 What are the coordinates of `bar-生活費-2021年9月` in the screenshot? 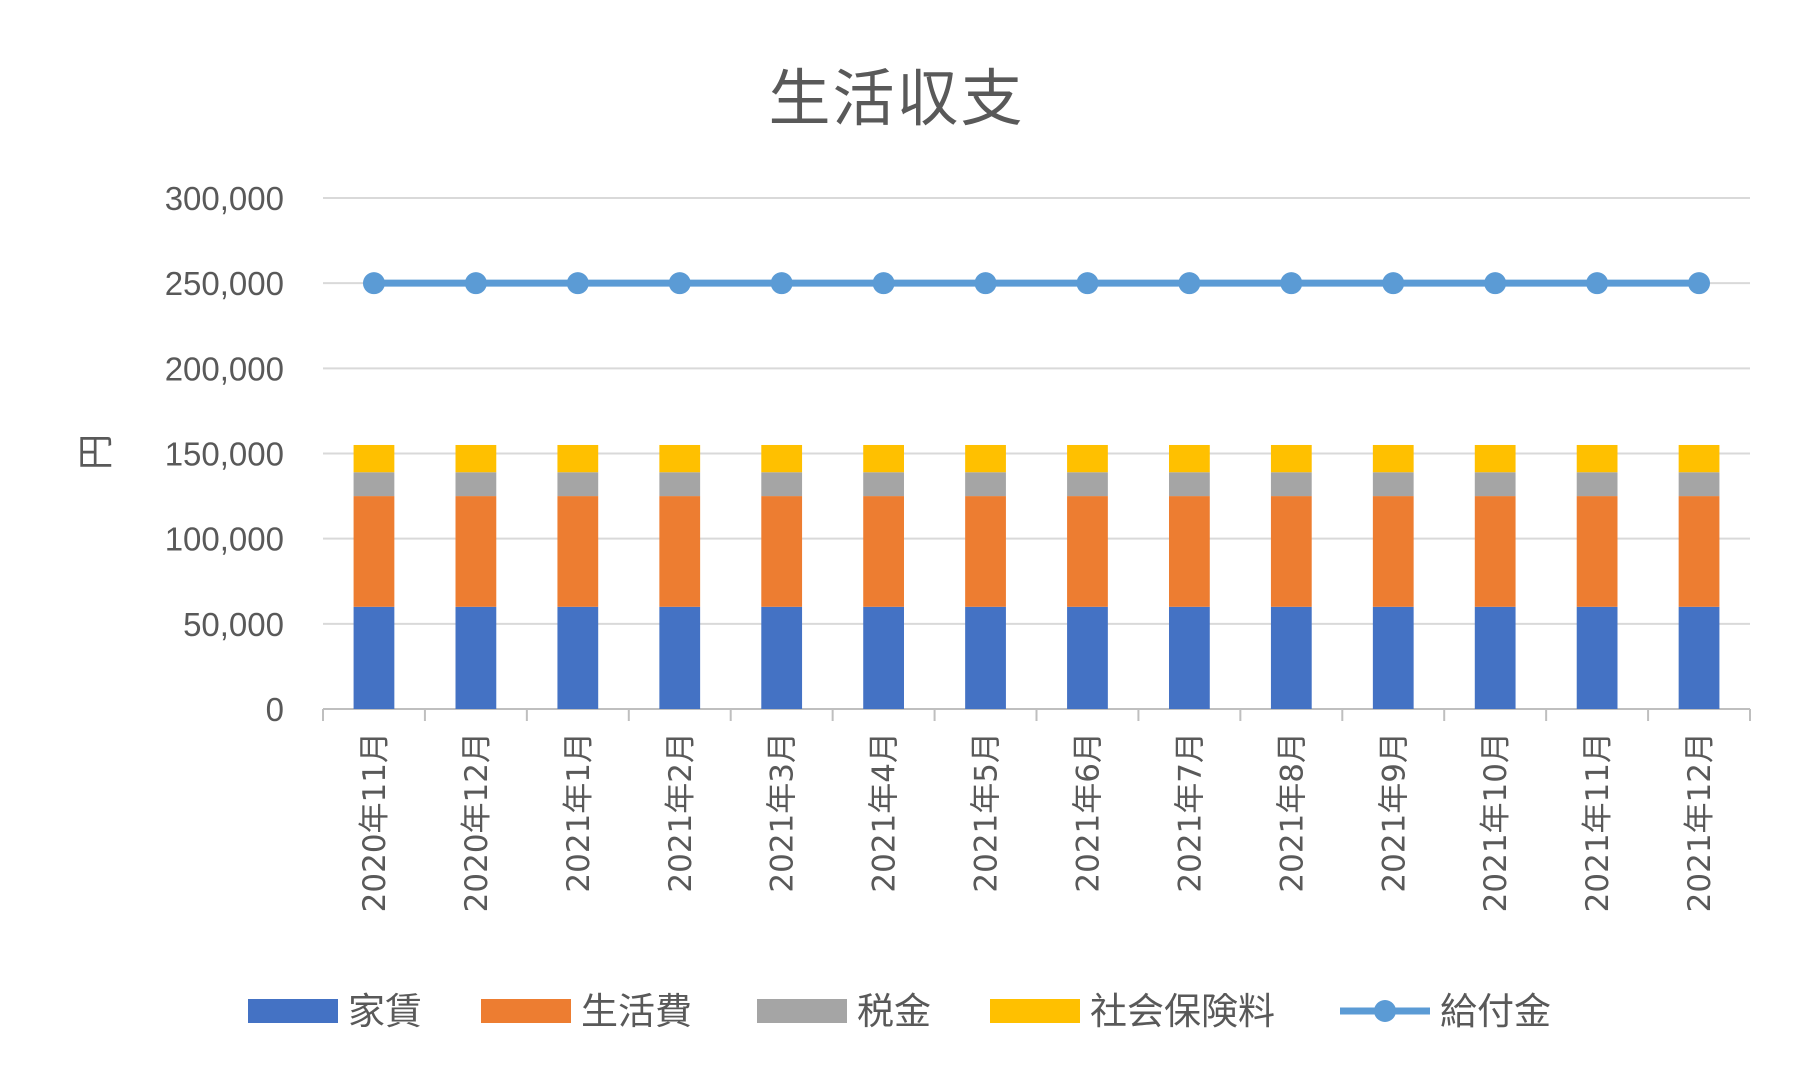 It's located at (1393, 551).